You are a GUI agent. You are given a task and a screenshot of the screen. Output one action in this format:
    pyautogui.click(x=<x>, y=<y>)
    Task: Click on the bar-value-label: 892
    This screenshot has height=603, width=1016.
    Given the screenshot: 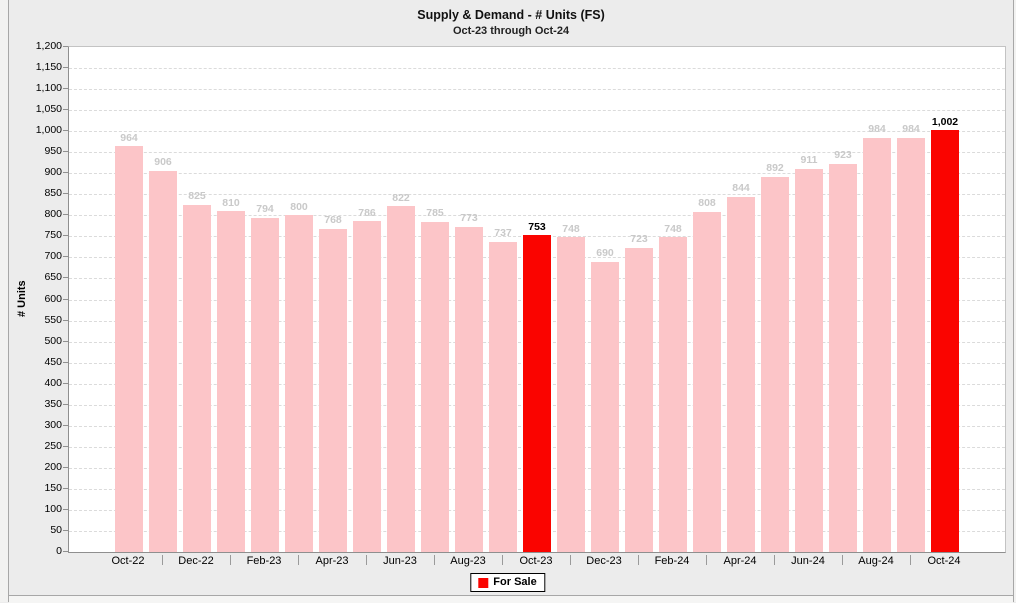 What is the action you would take?
    pyautogui.click(x=775, y=168)
    